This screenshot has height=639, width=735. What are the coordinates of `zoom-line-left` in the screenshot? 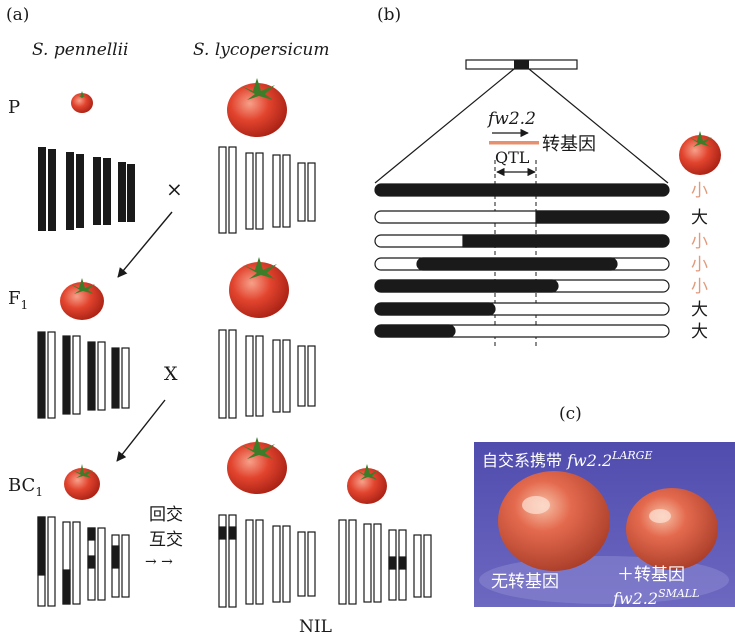 It's located at (444, 126).